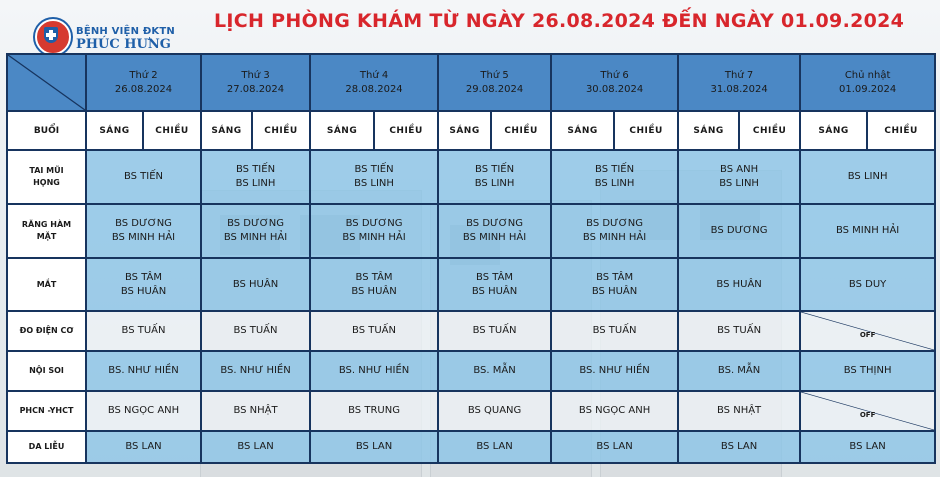 The width and height of the screenshot is (940, 477). Describe the element at coordinates (46, 447) in the screenshot. I see `department-name: DA LIỄU` at that location.